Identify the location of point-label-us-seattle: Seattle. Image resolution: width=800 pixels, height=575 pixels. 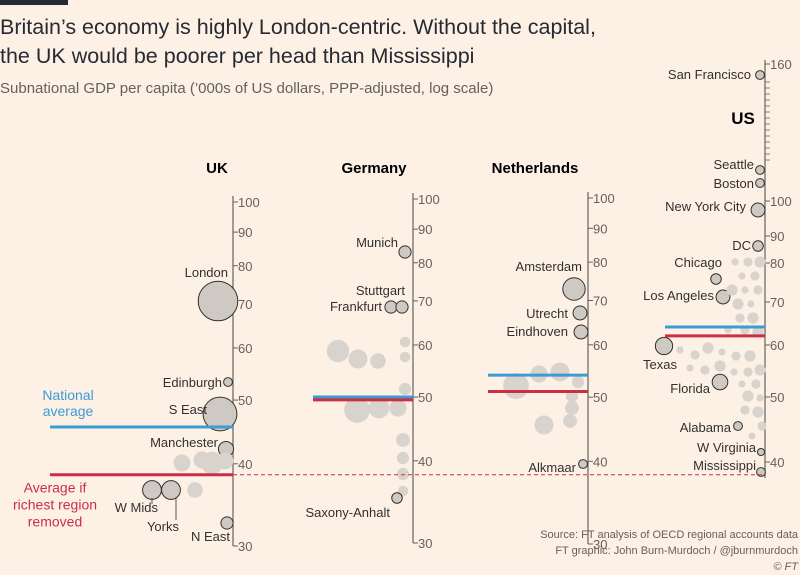
(734, 164).